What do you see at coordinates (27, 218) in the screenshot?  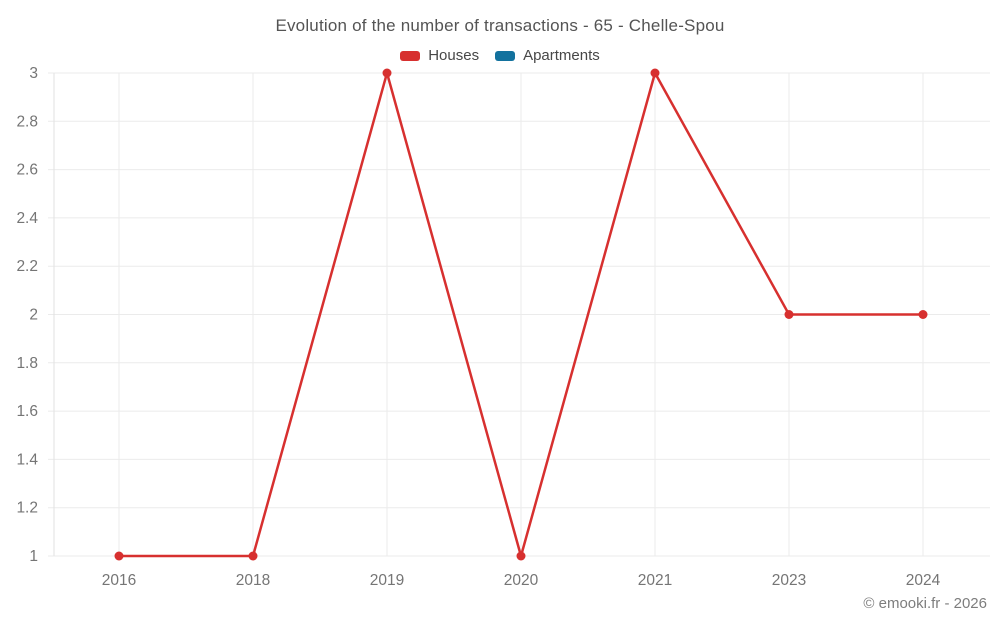 I see `y-tick-label: 2.4` at bounding box center [27, 218].